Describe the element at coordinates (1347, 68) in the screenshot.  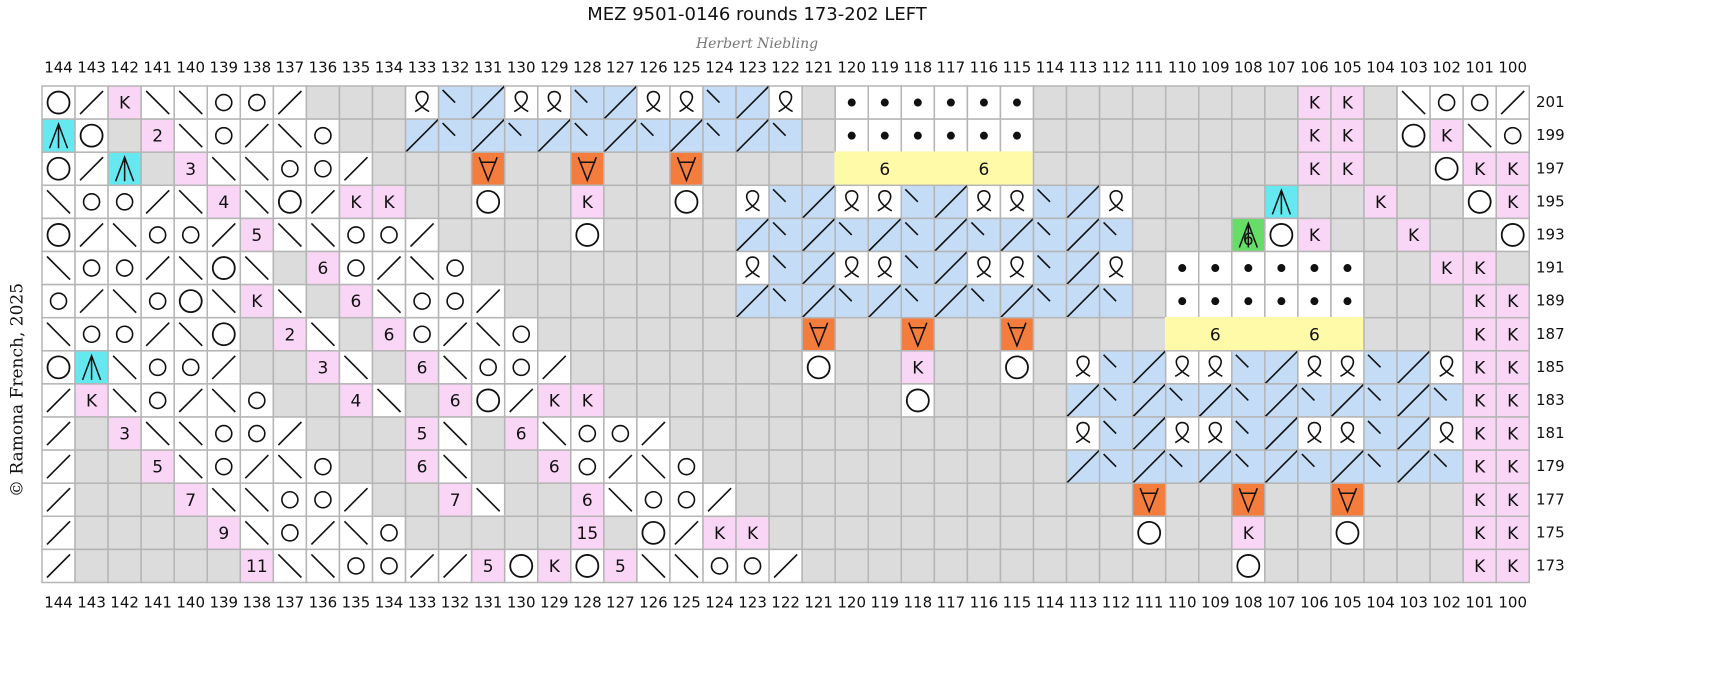
I see `column-number: 105` at that location.